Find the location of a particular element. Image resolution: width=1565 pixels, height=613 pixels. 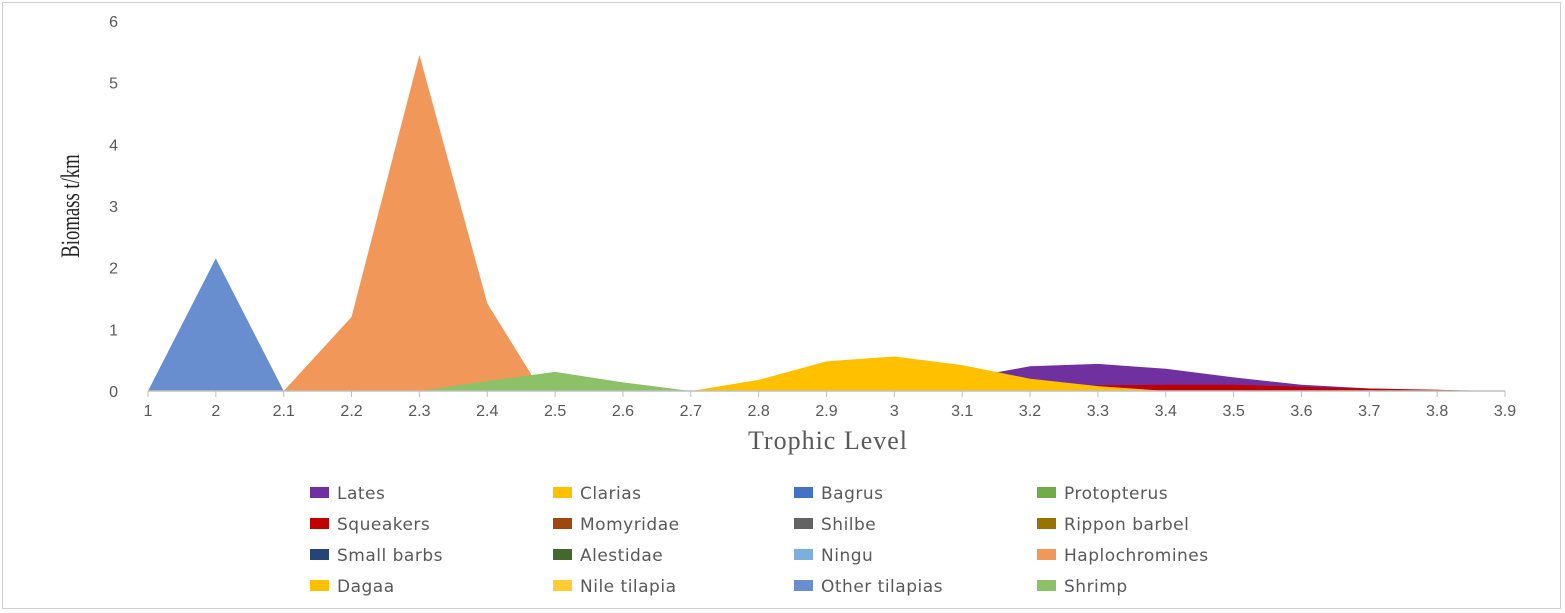

x-tick-label: 3.2 is located at coordinates (1030, 411).